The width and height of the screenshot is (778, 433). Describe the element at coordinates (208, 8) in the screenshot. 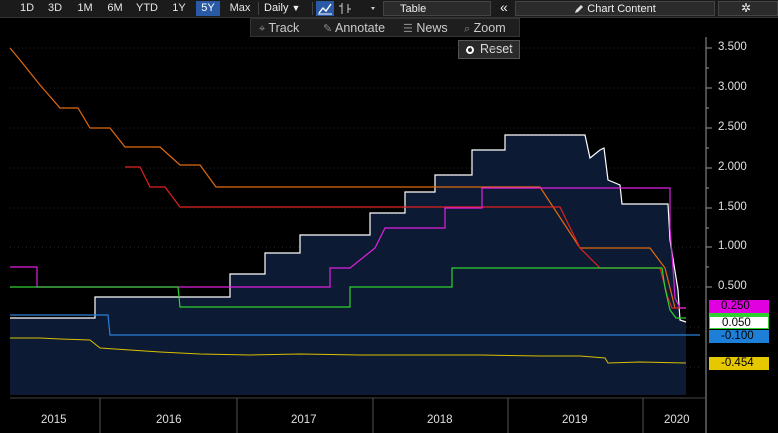

I see `period-5y: 5Y` at that location.